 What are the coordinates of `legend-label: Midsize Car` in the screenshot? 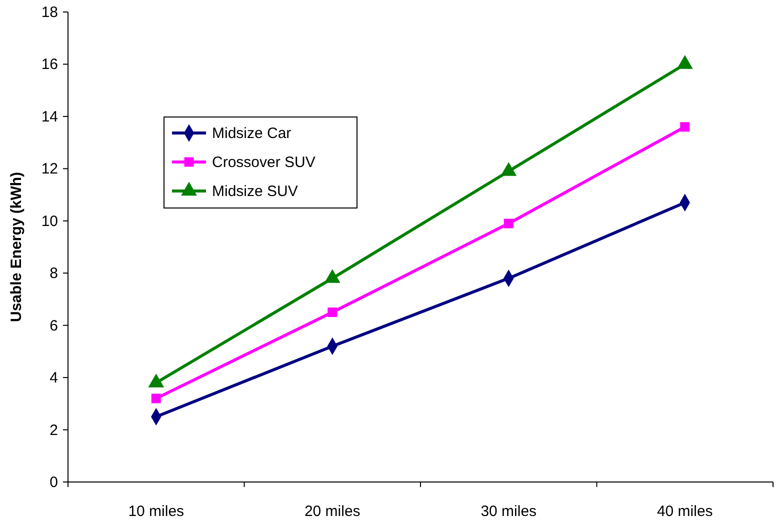 It's located at (252, 133).